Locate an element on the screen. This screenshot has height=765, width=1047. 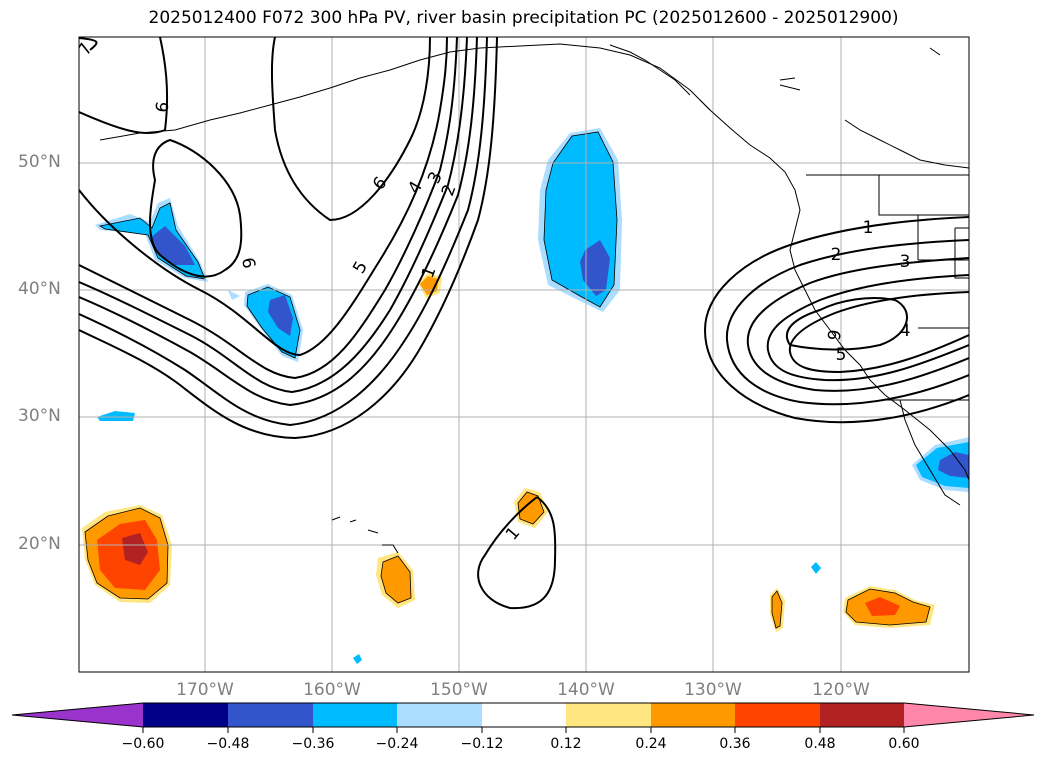
colorbar-tick-label: 0.24 is located at coordinates (651, 744).